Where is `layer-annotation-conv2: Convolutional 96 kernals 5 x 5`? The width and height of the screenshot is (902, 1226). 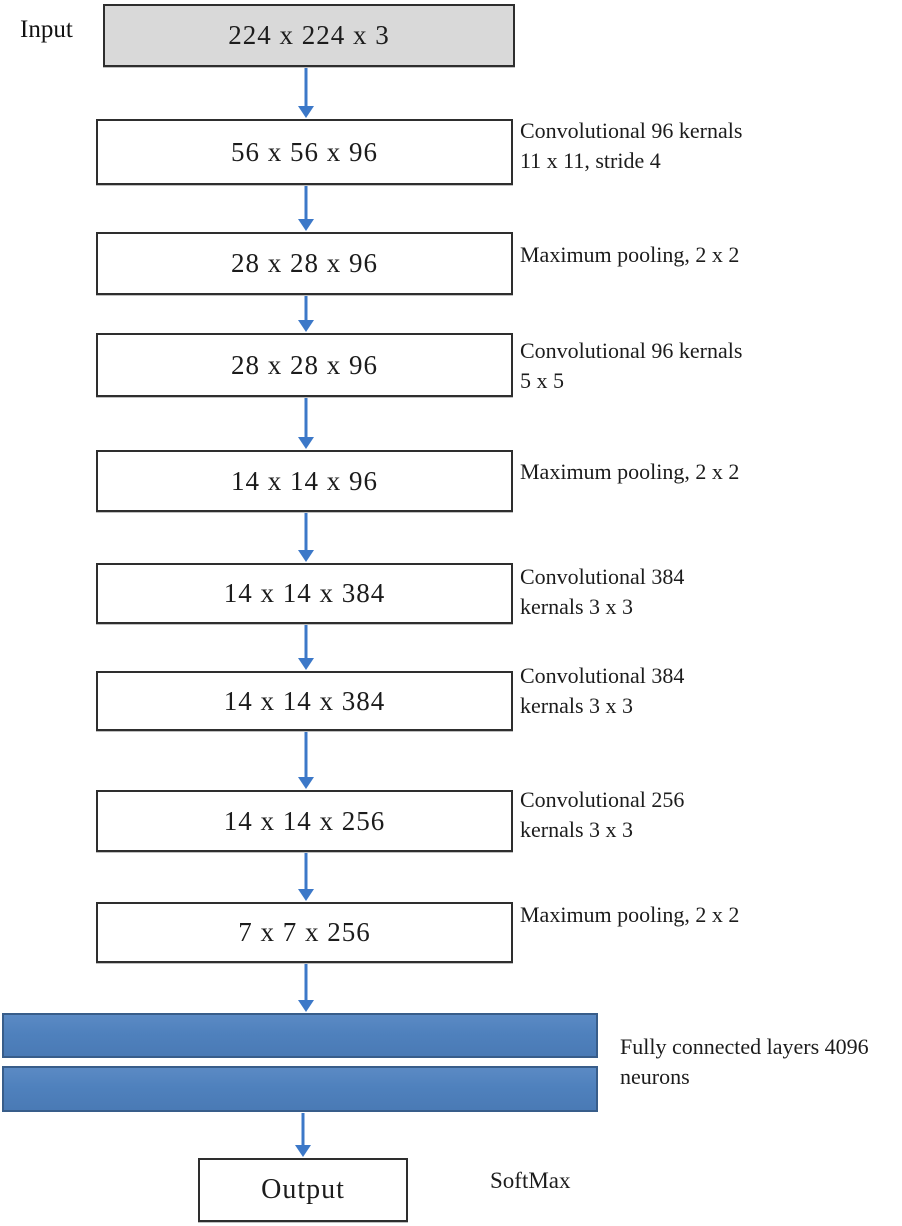
layer-annotation-conv2: Convolutional 96 kernals 5 x 5 is located at coordinates (700, 366).